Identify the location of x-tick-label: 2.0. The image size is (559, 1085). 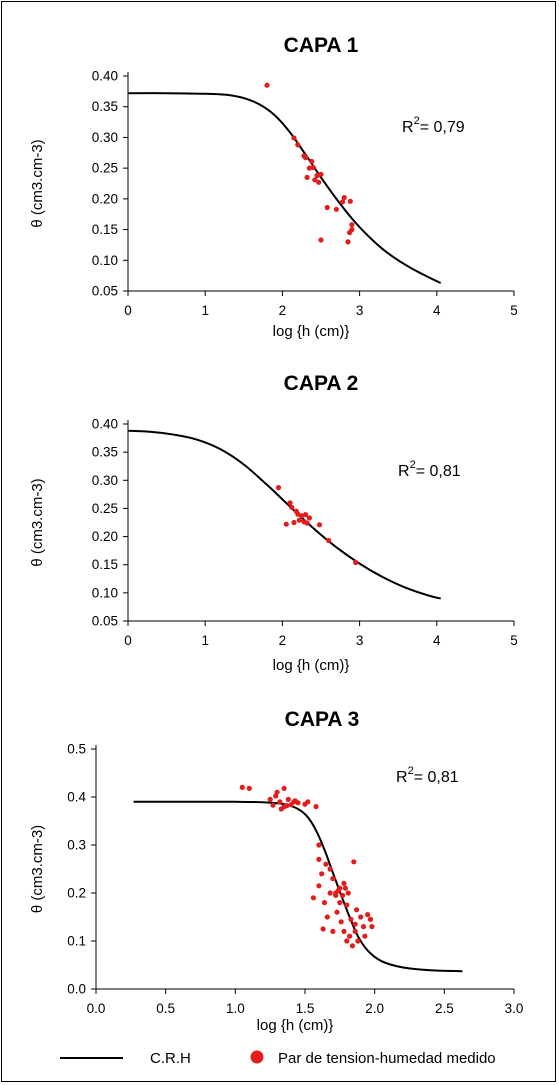
(374, 1008).